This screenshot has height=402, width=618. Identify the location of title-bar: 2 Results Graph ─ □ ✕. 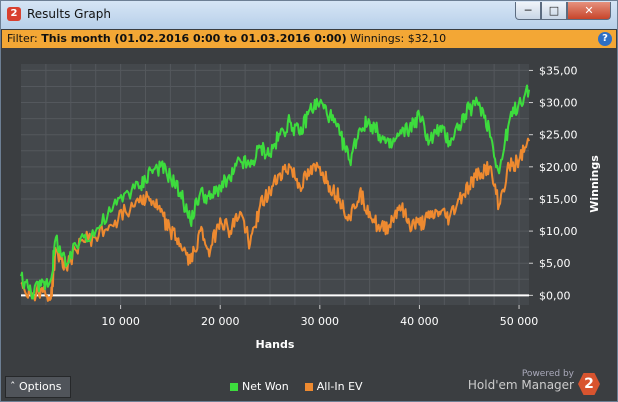
(309, 15).